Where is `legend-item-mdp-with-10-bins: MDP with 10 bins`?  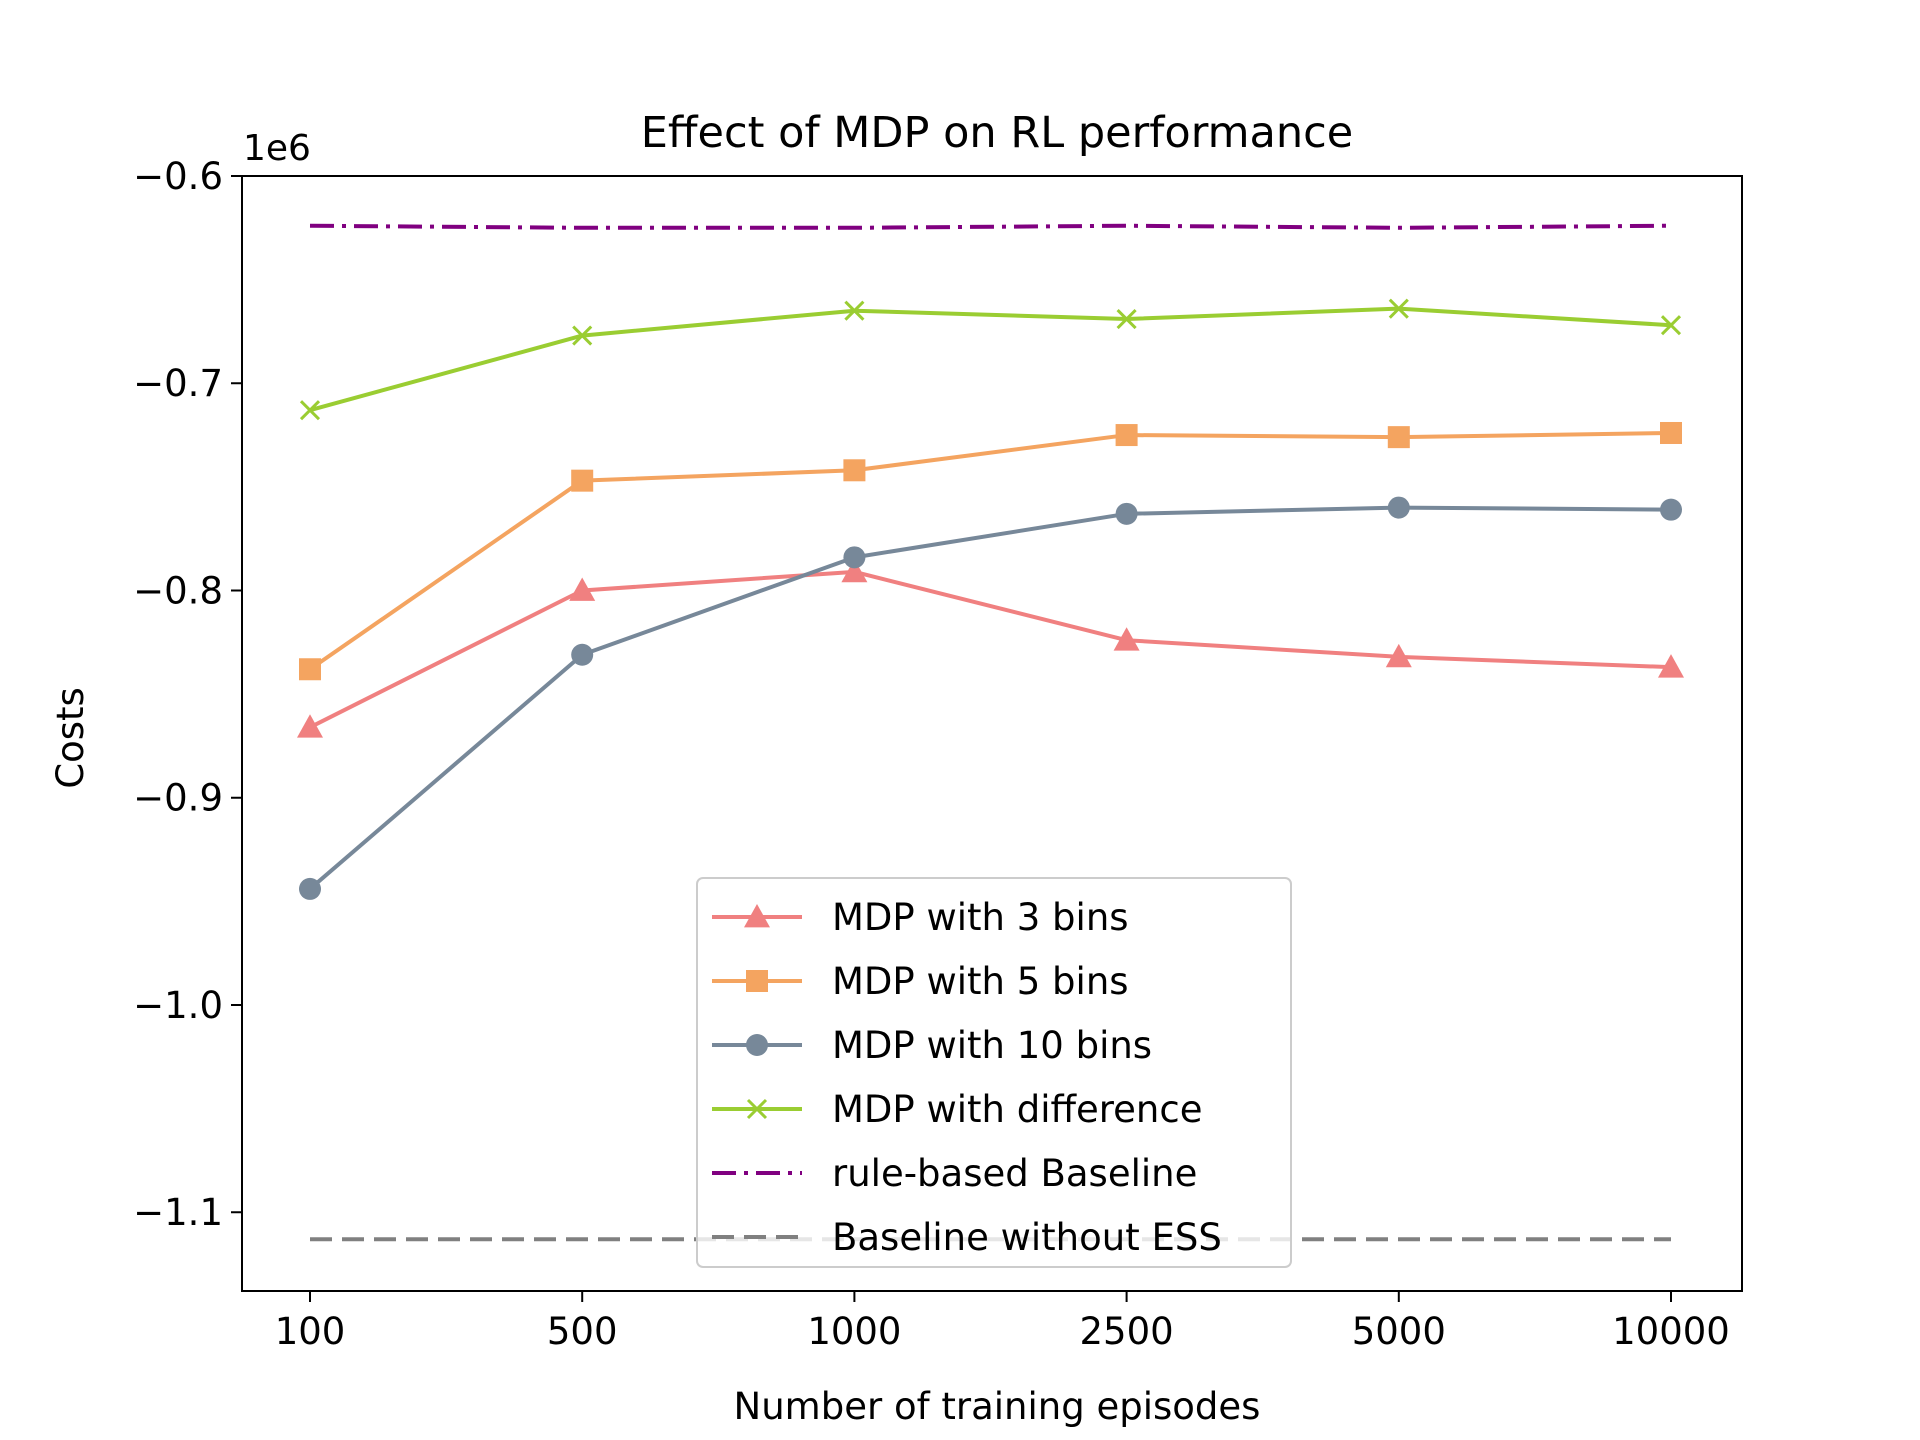 legend-item-mdp-with-10-bins: MDP with 10 bins is located at coordinates (932, 1045).